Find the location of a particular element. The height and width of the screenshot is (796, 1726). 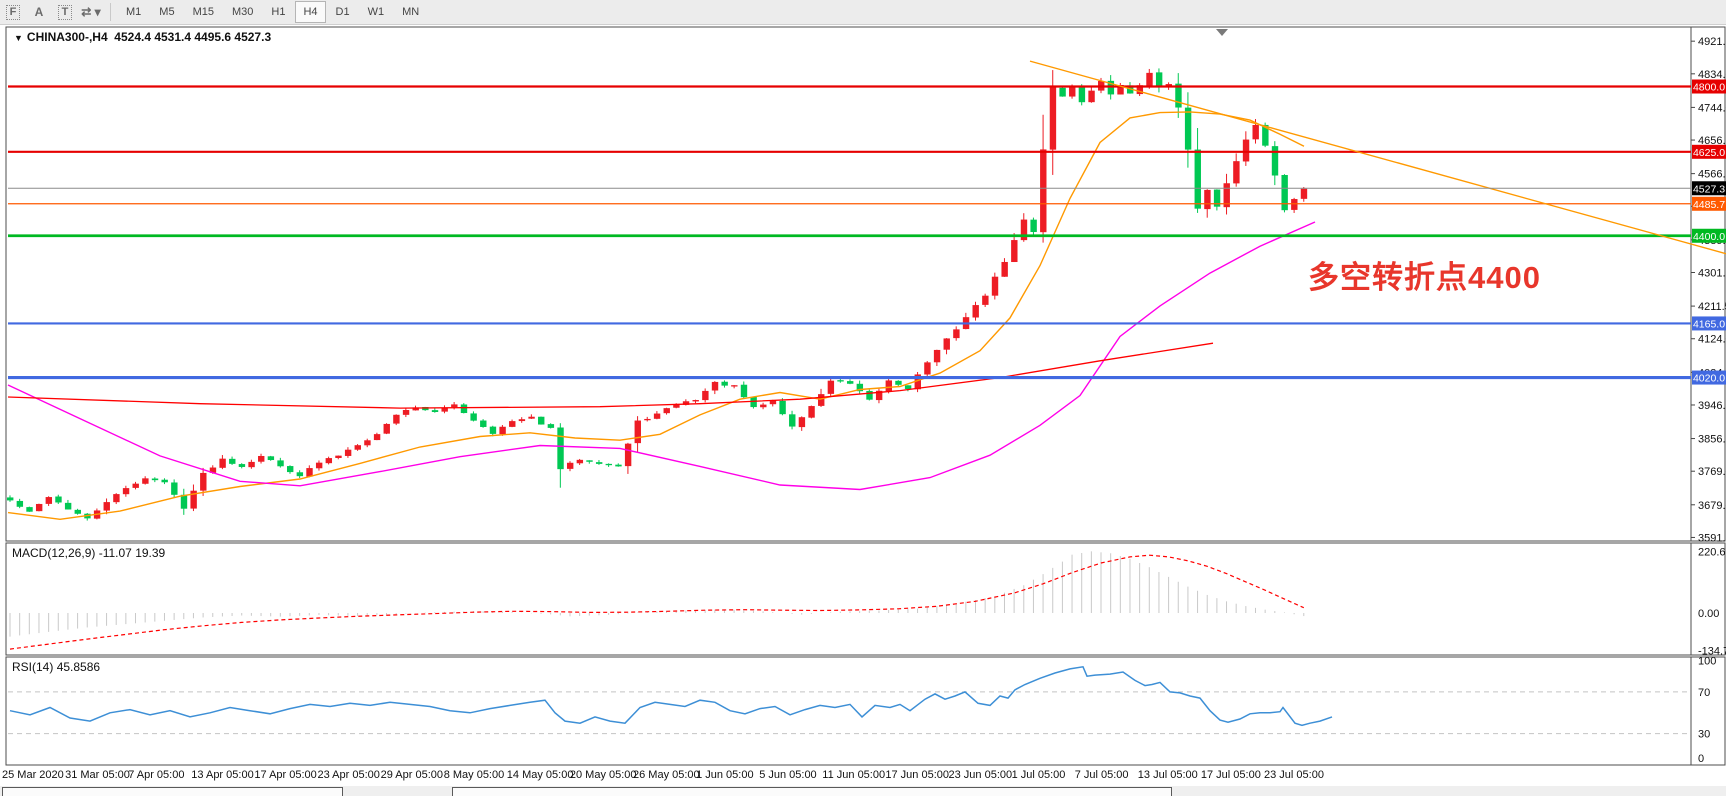

chart-text-annotation: 多空转折点4400 is located at coordinates (1424, 277).